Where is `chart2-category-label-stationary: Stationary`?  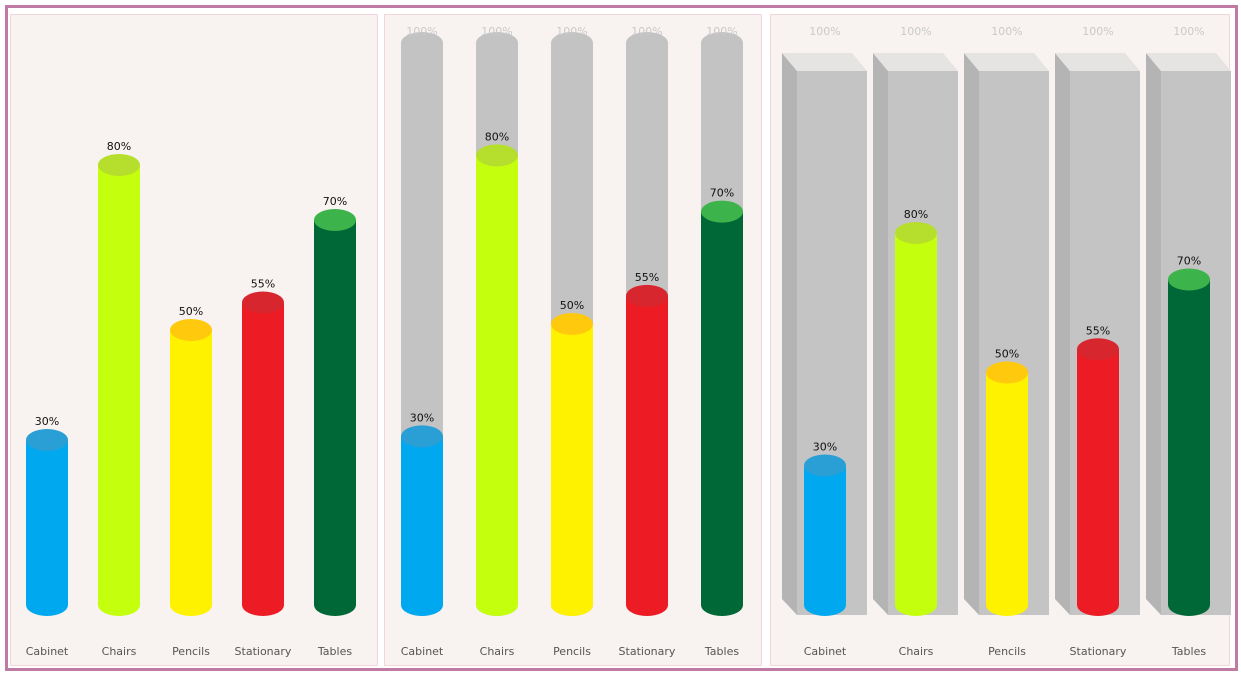 chart2-category-label-stationary: Stationary is located at coordinates (1098, 651).